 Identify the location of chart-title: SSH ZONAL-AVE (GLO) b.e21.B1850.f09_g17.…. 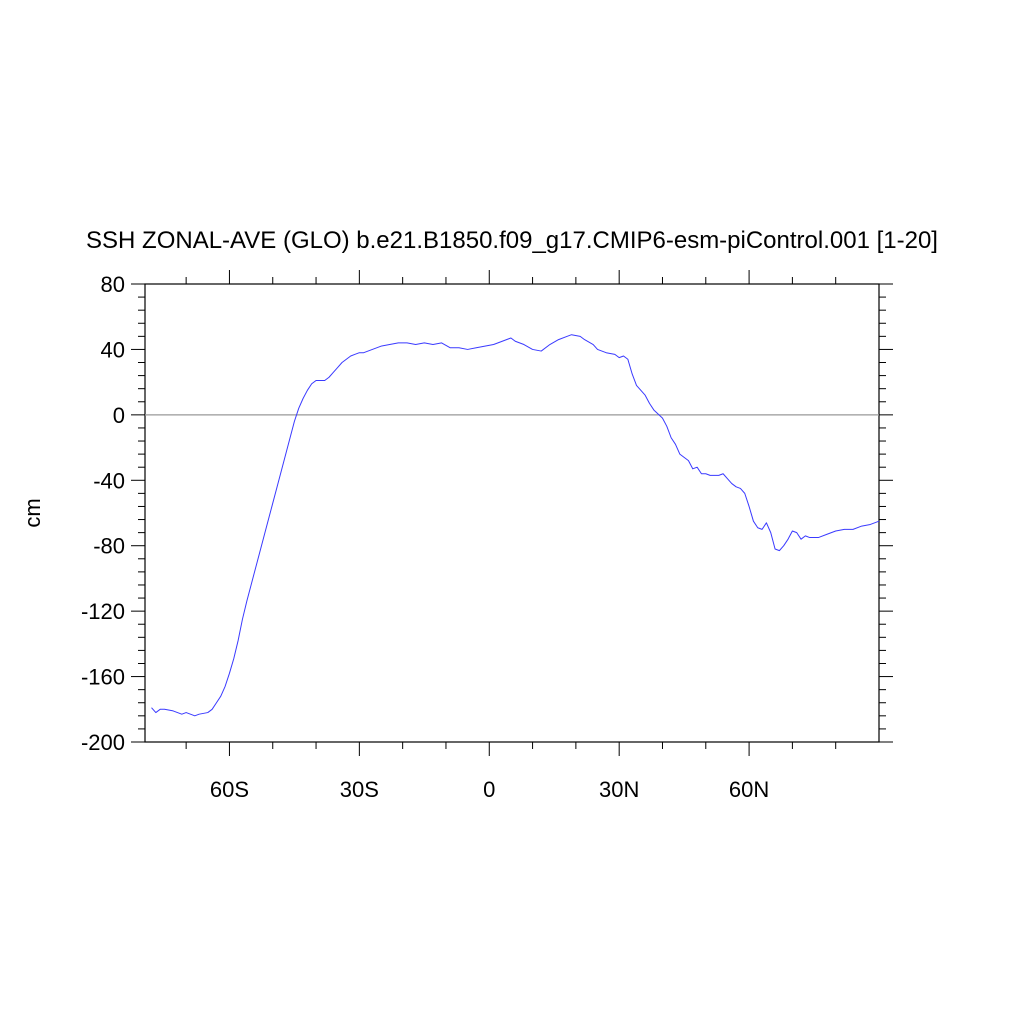
(512, 240).